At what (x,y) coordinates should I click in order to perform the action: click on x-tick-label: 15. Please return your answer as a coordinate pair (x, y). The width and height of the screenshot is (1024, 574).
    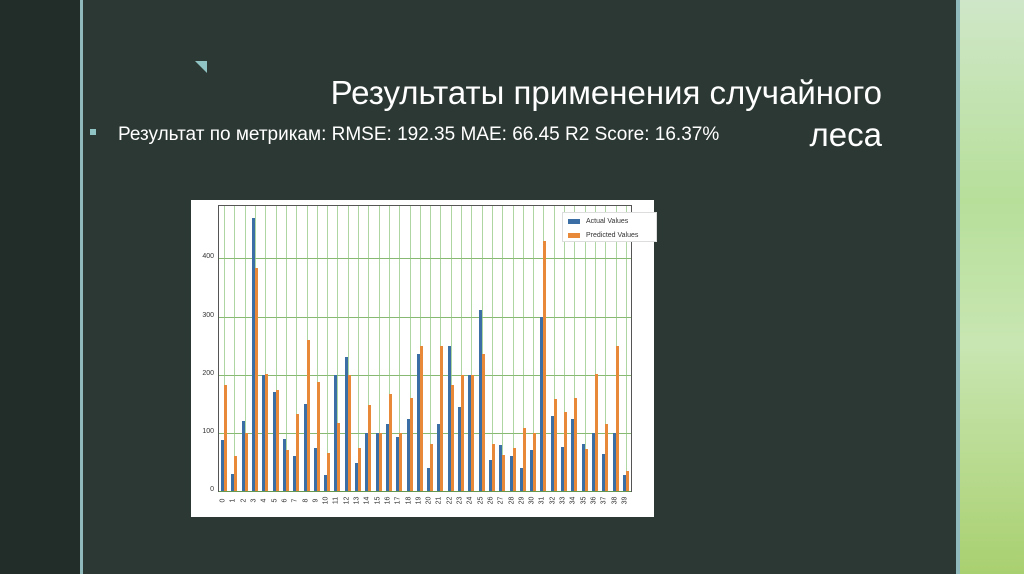
    Looking at the image, I should click on (378, 500).